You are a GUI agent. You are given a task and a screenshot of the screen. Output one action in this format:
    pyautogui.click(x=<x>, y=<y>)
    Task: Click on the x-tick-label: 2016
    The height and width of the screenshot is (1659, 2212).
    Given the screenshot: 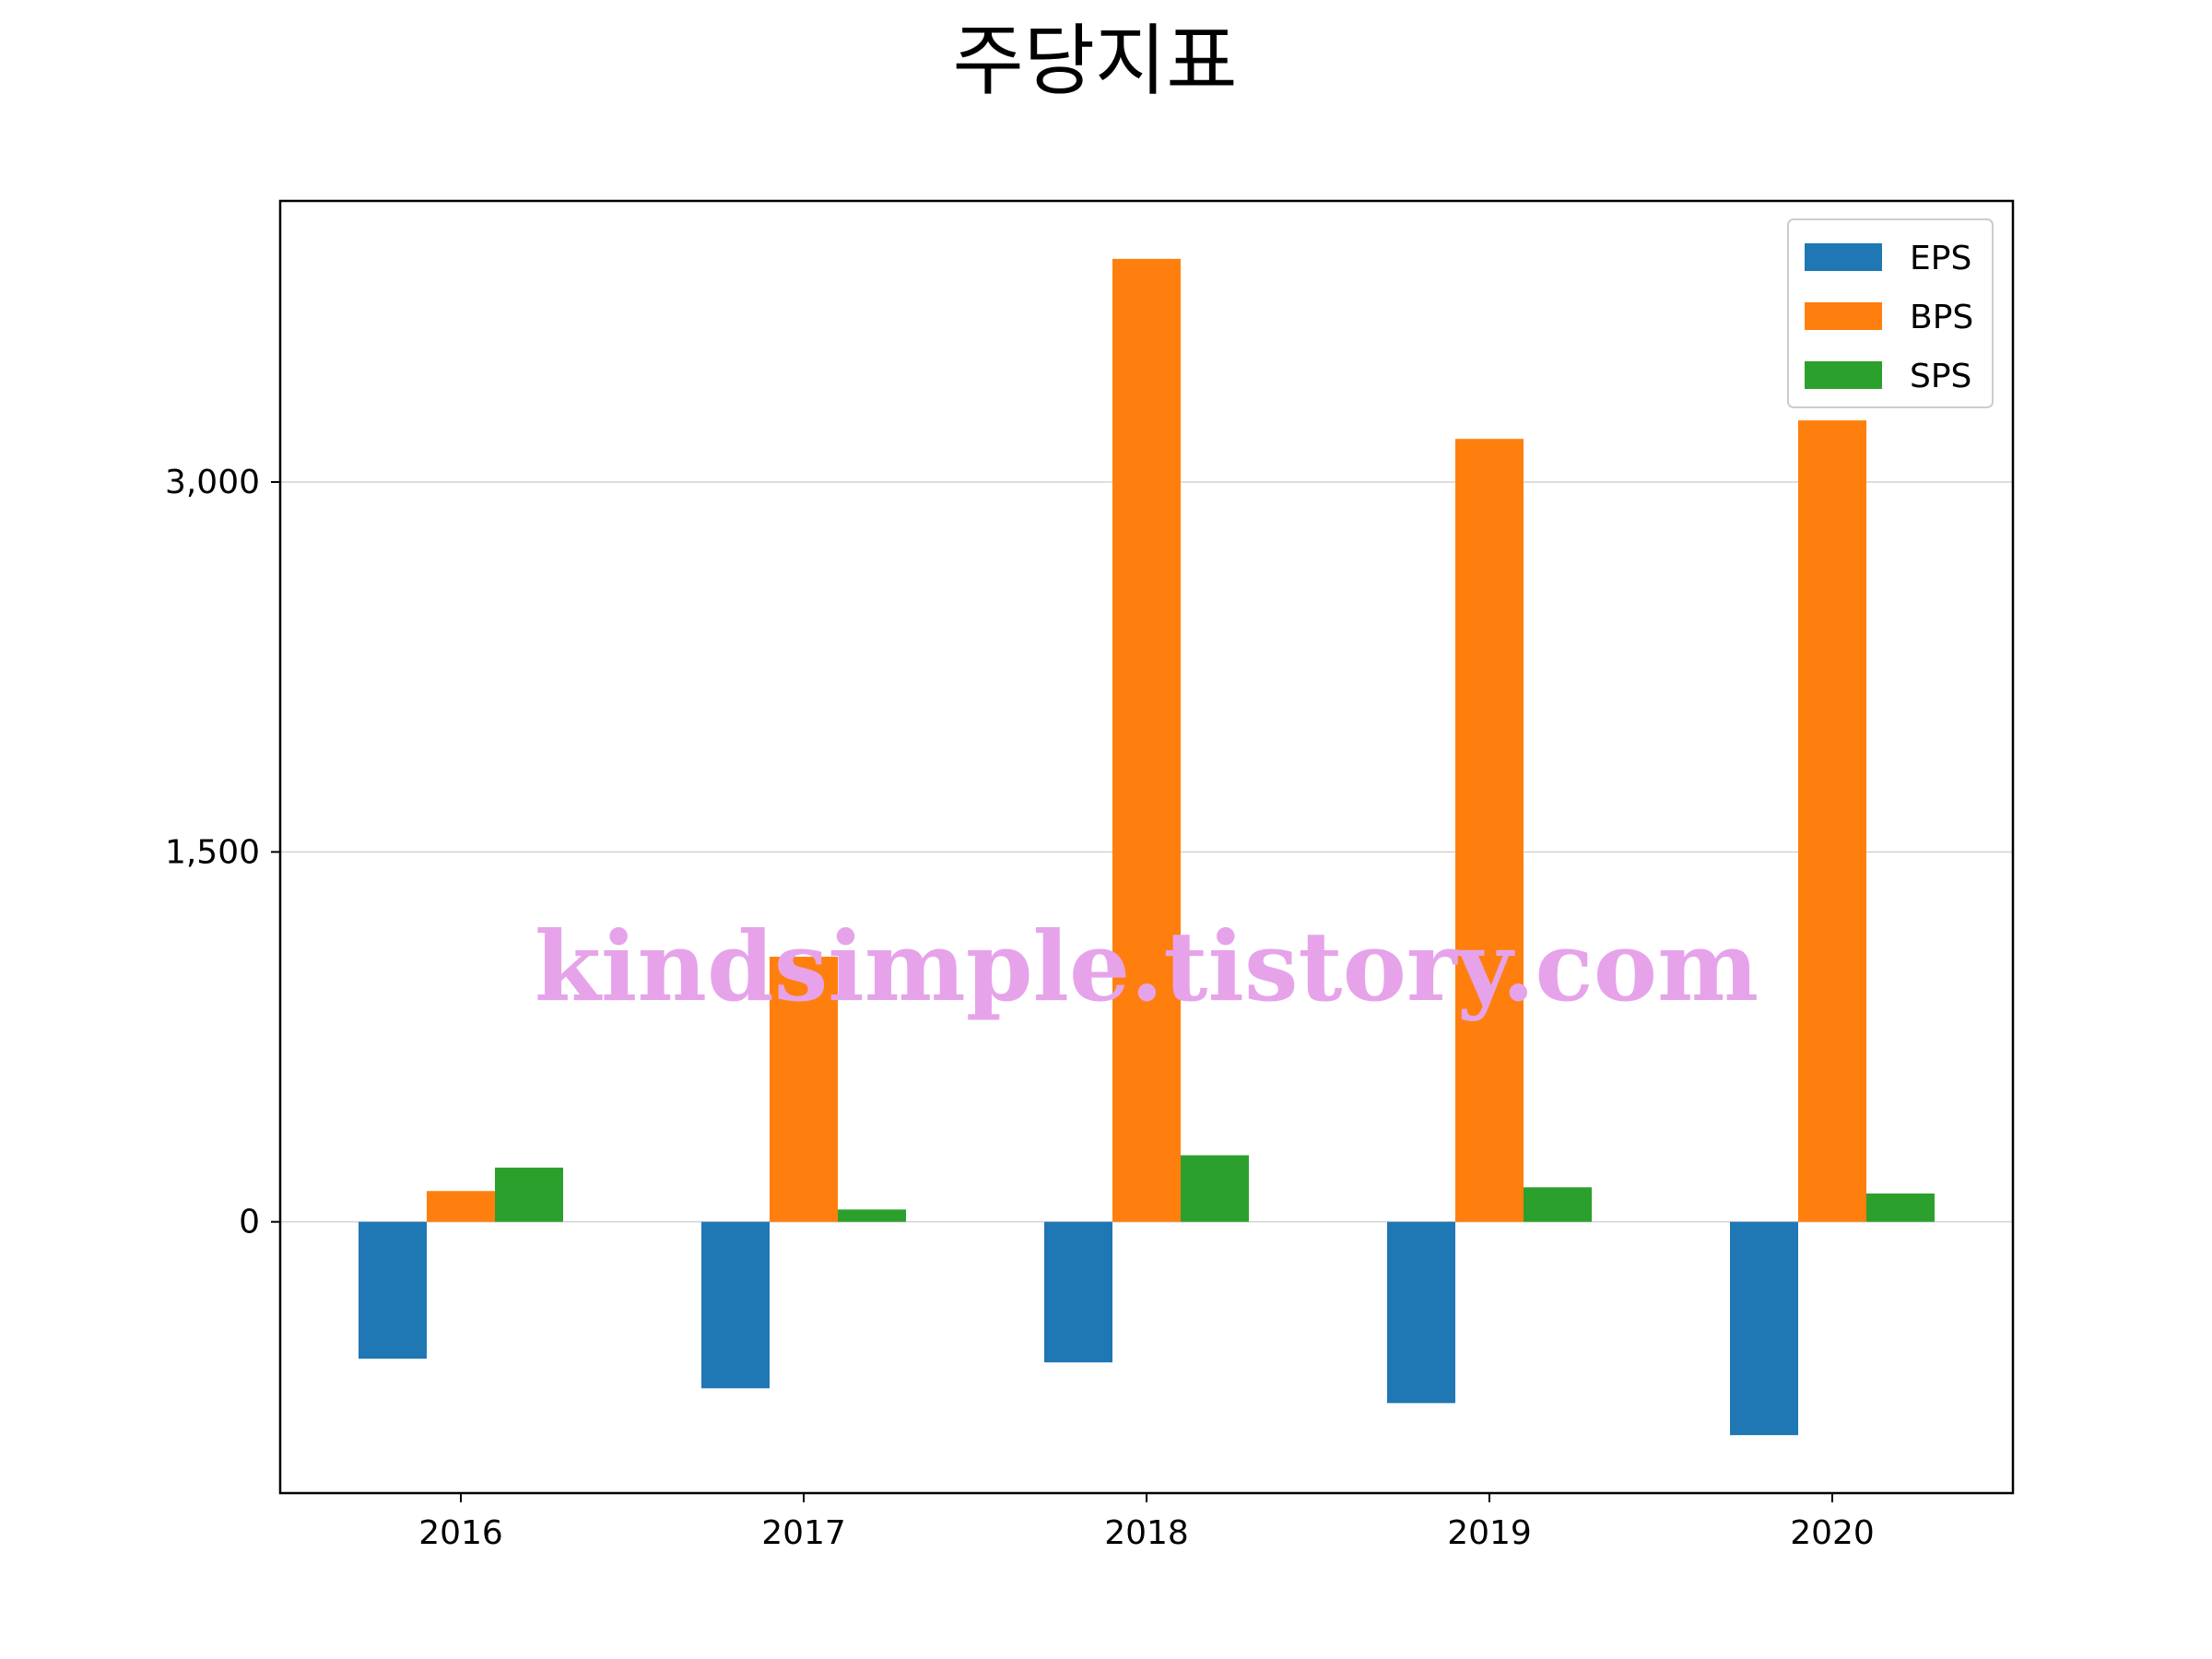 What is the action you would take?
    pyautogui.click(x=460, y=1533)
    